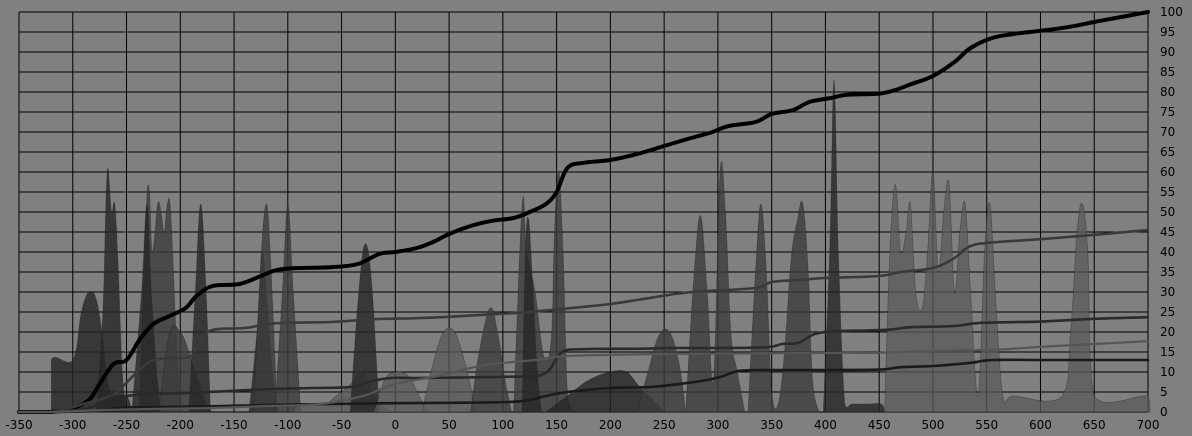 This screenshot has height=436, width=1192. What do you see at coordinates (448, 425) in the screenshot?
I see `x-tick-label: 50` at bounding box center [448, 425].